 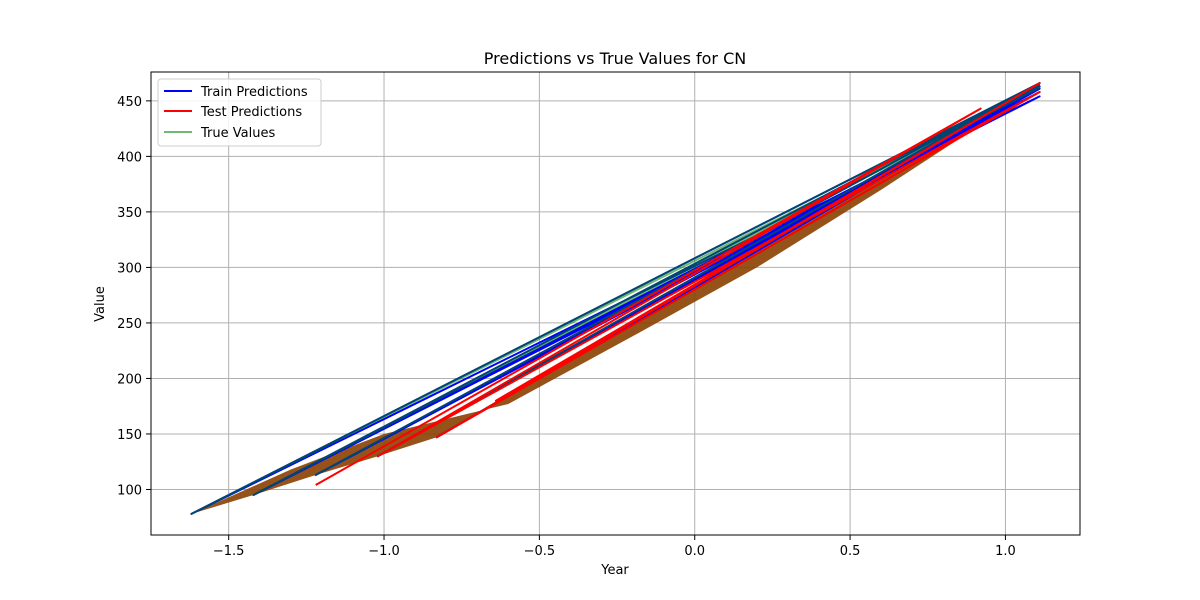 What do you see at coordinates (850, 551) in the screenshot?
I see `x-tick-label: 0.5` at bounding box center [850, 551].